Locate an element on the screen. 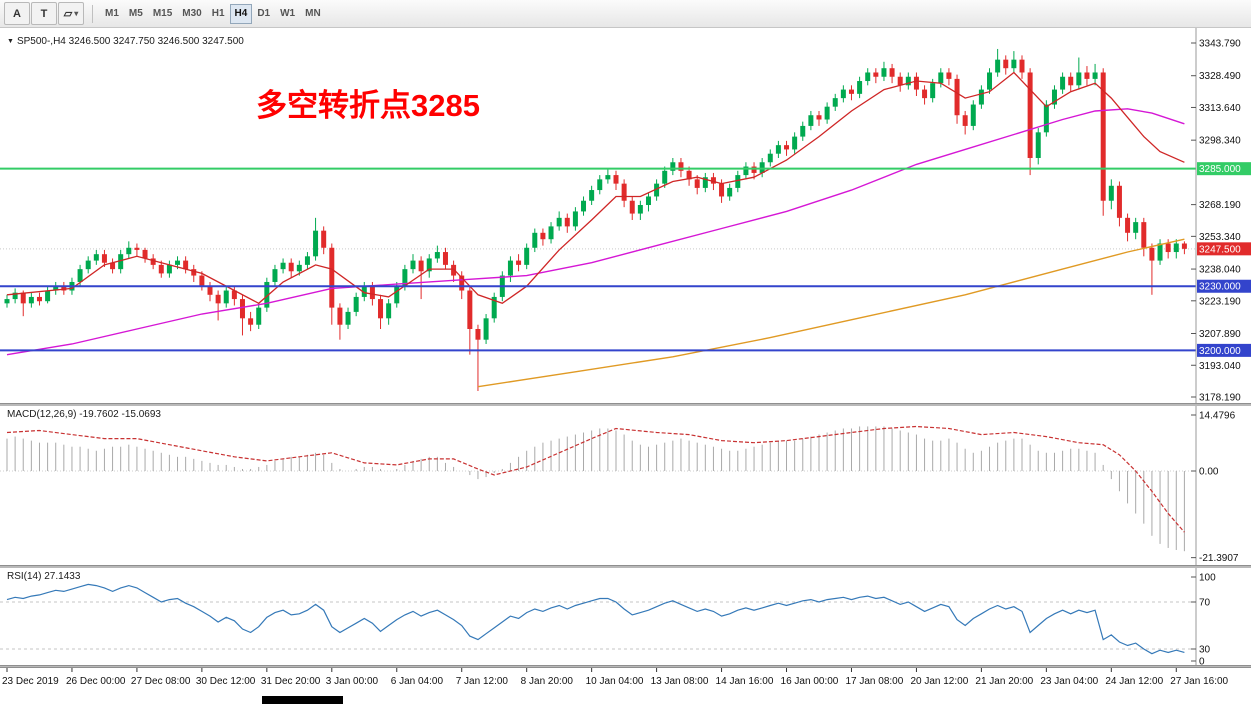 The image size is (1251, 704). rsi-indicator-label: RSI(14) 27.1433 is located at coordinates (43, 576).